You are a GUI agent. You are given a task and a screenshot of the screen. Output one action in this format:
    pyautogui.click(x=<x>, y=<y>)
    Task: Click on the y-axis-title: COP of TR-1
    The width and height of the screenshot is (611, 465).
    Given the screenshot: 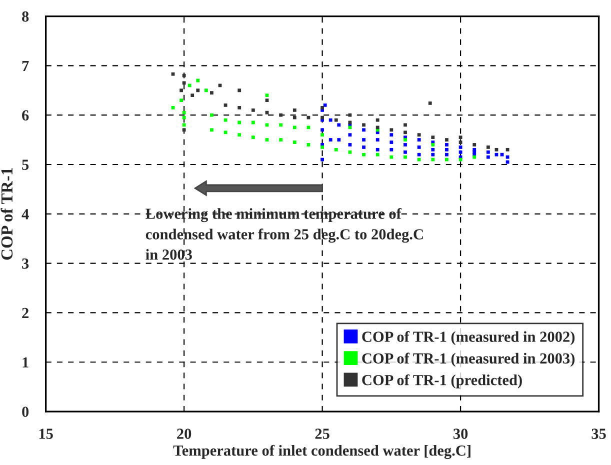 What is the action you would take?
    pyautogui.click(x=6, y=214)
    